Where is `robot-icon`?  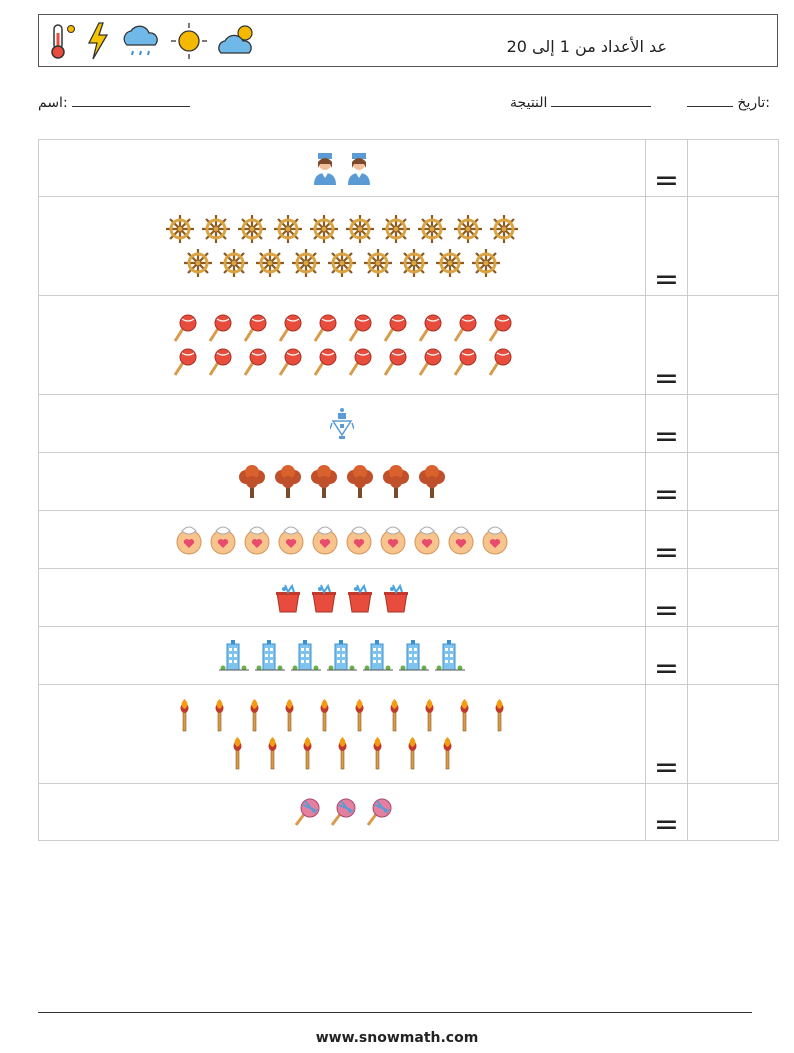 robot-icon is located at coordinates (342, 424).